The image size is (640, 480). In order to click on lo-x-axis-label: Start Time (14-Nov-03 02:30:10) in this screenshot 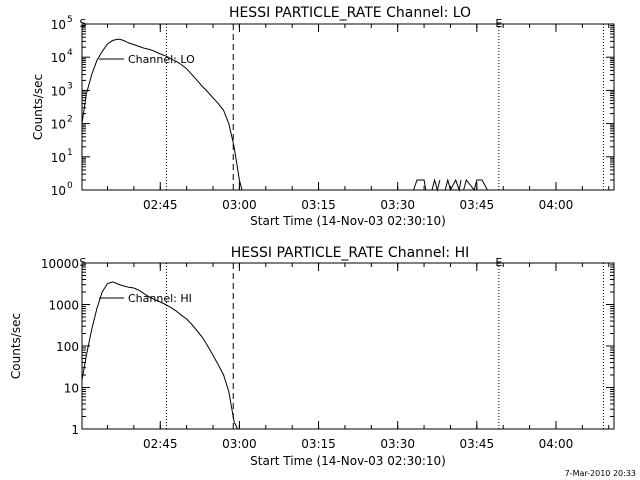, I will do `click(348, 221)`.